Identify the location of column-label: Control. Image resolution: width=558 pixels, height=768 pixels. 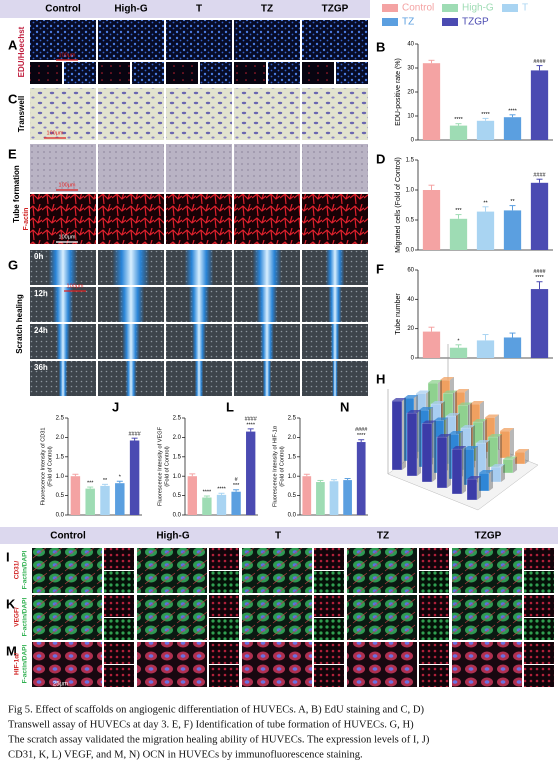
(63, 9).